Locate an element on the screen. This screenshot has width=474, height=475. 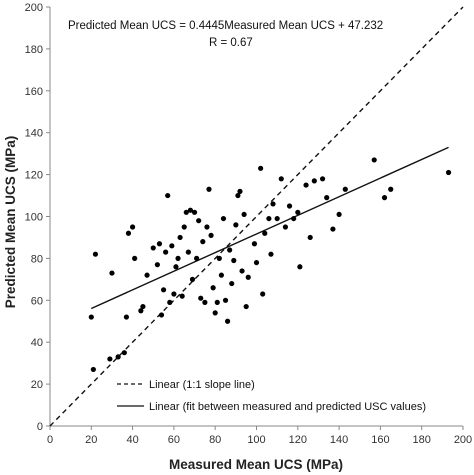
x-tick-label: 40 is located at coordinates (132, 440).